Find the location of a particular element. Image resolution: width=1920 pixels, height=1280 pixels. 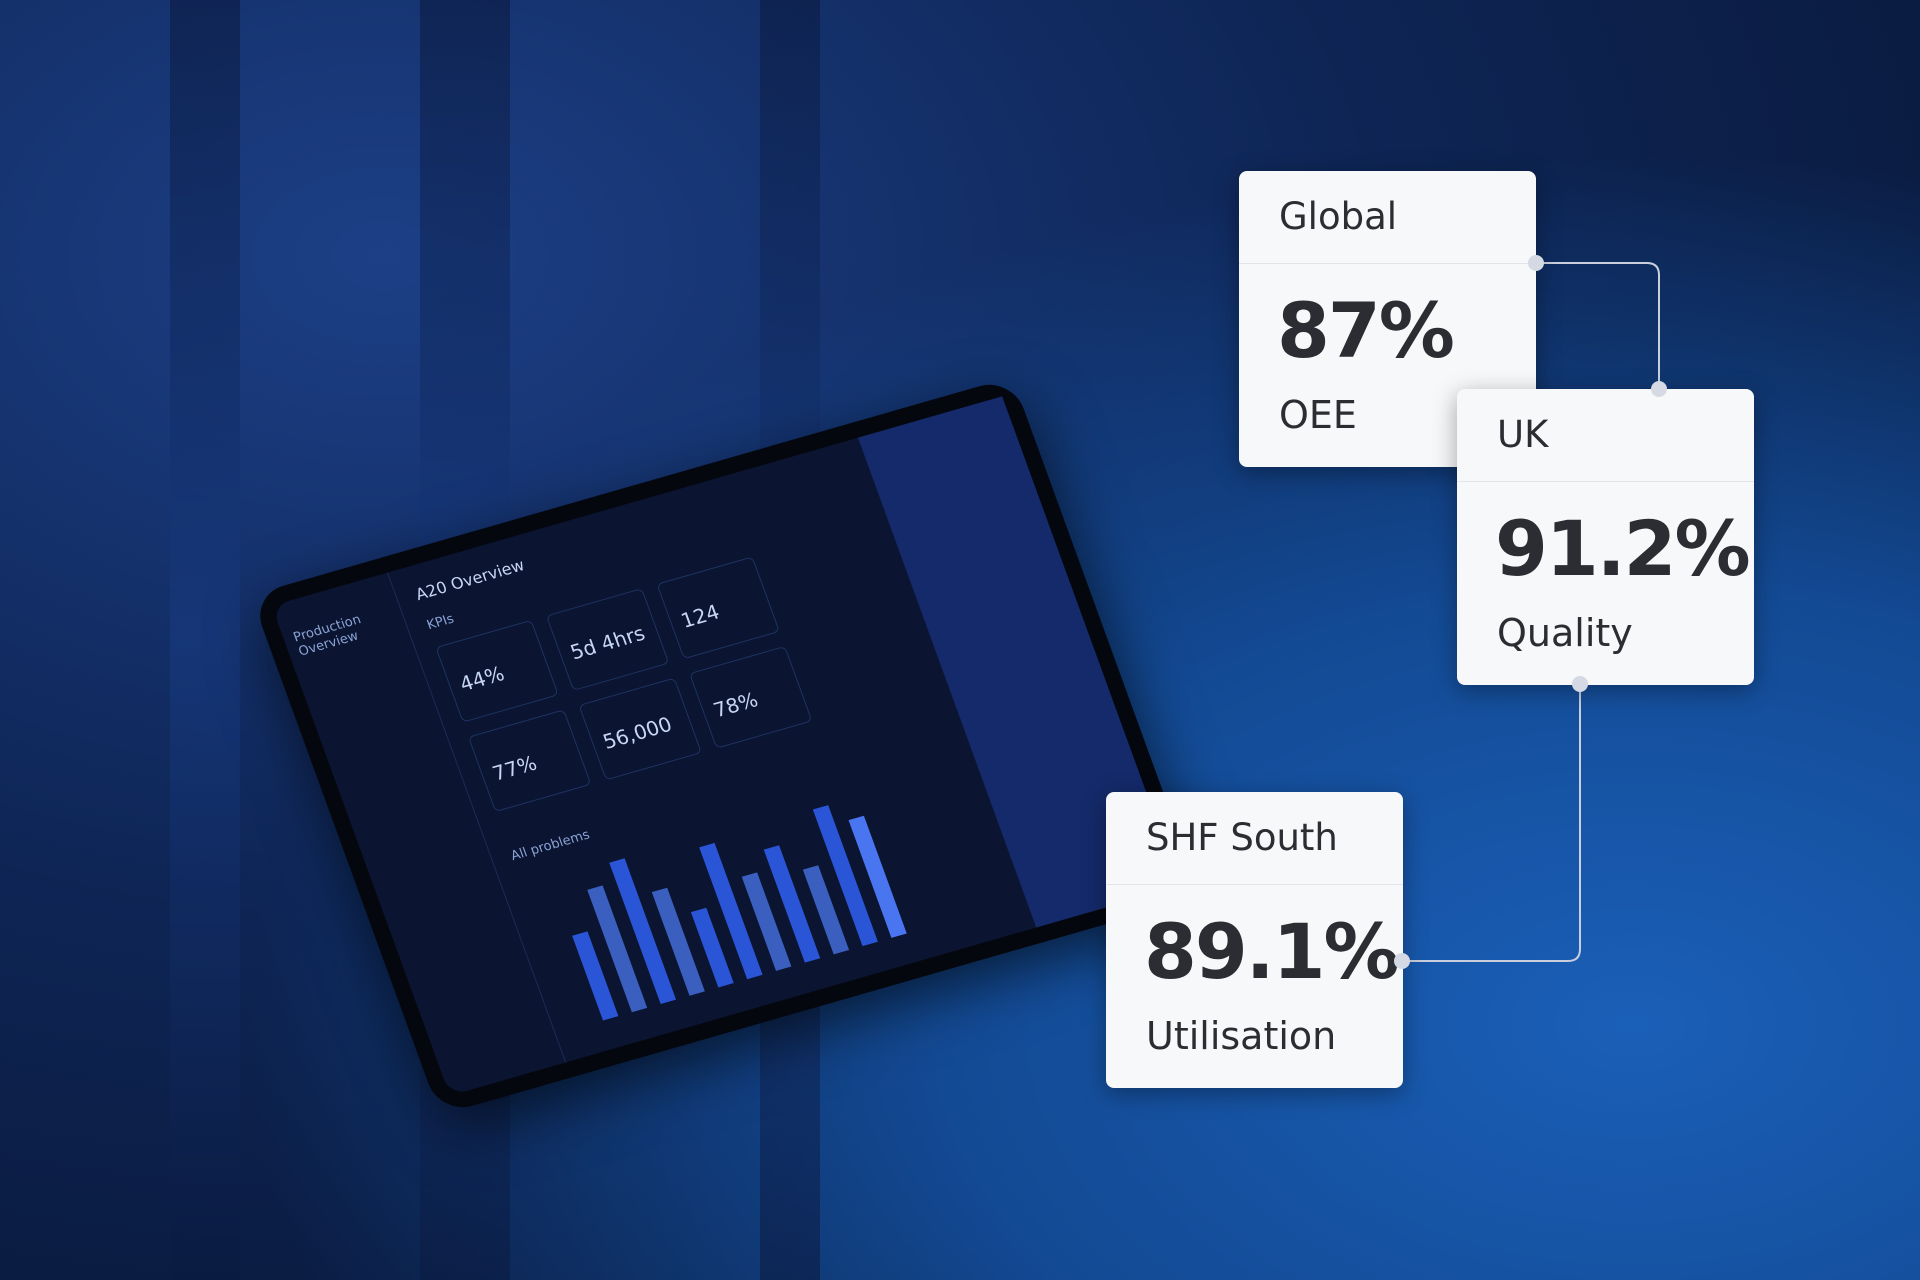

metric-card: SHF South 89.1% Utilisation is located at coordinates (1254, 940).